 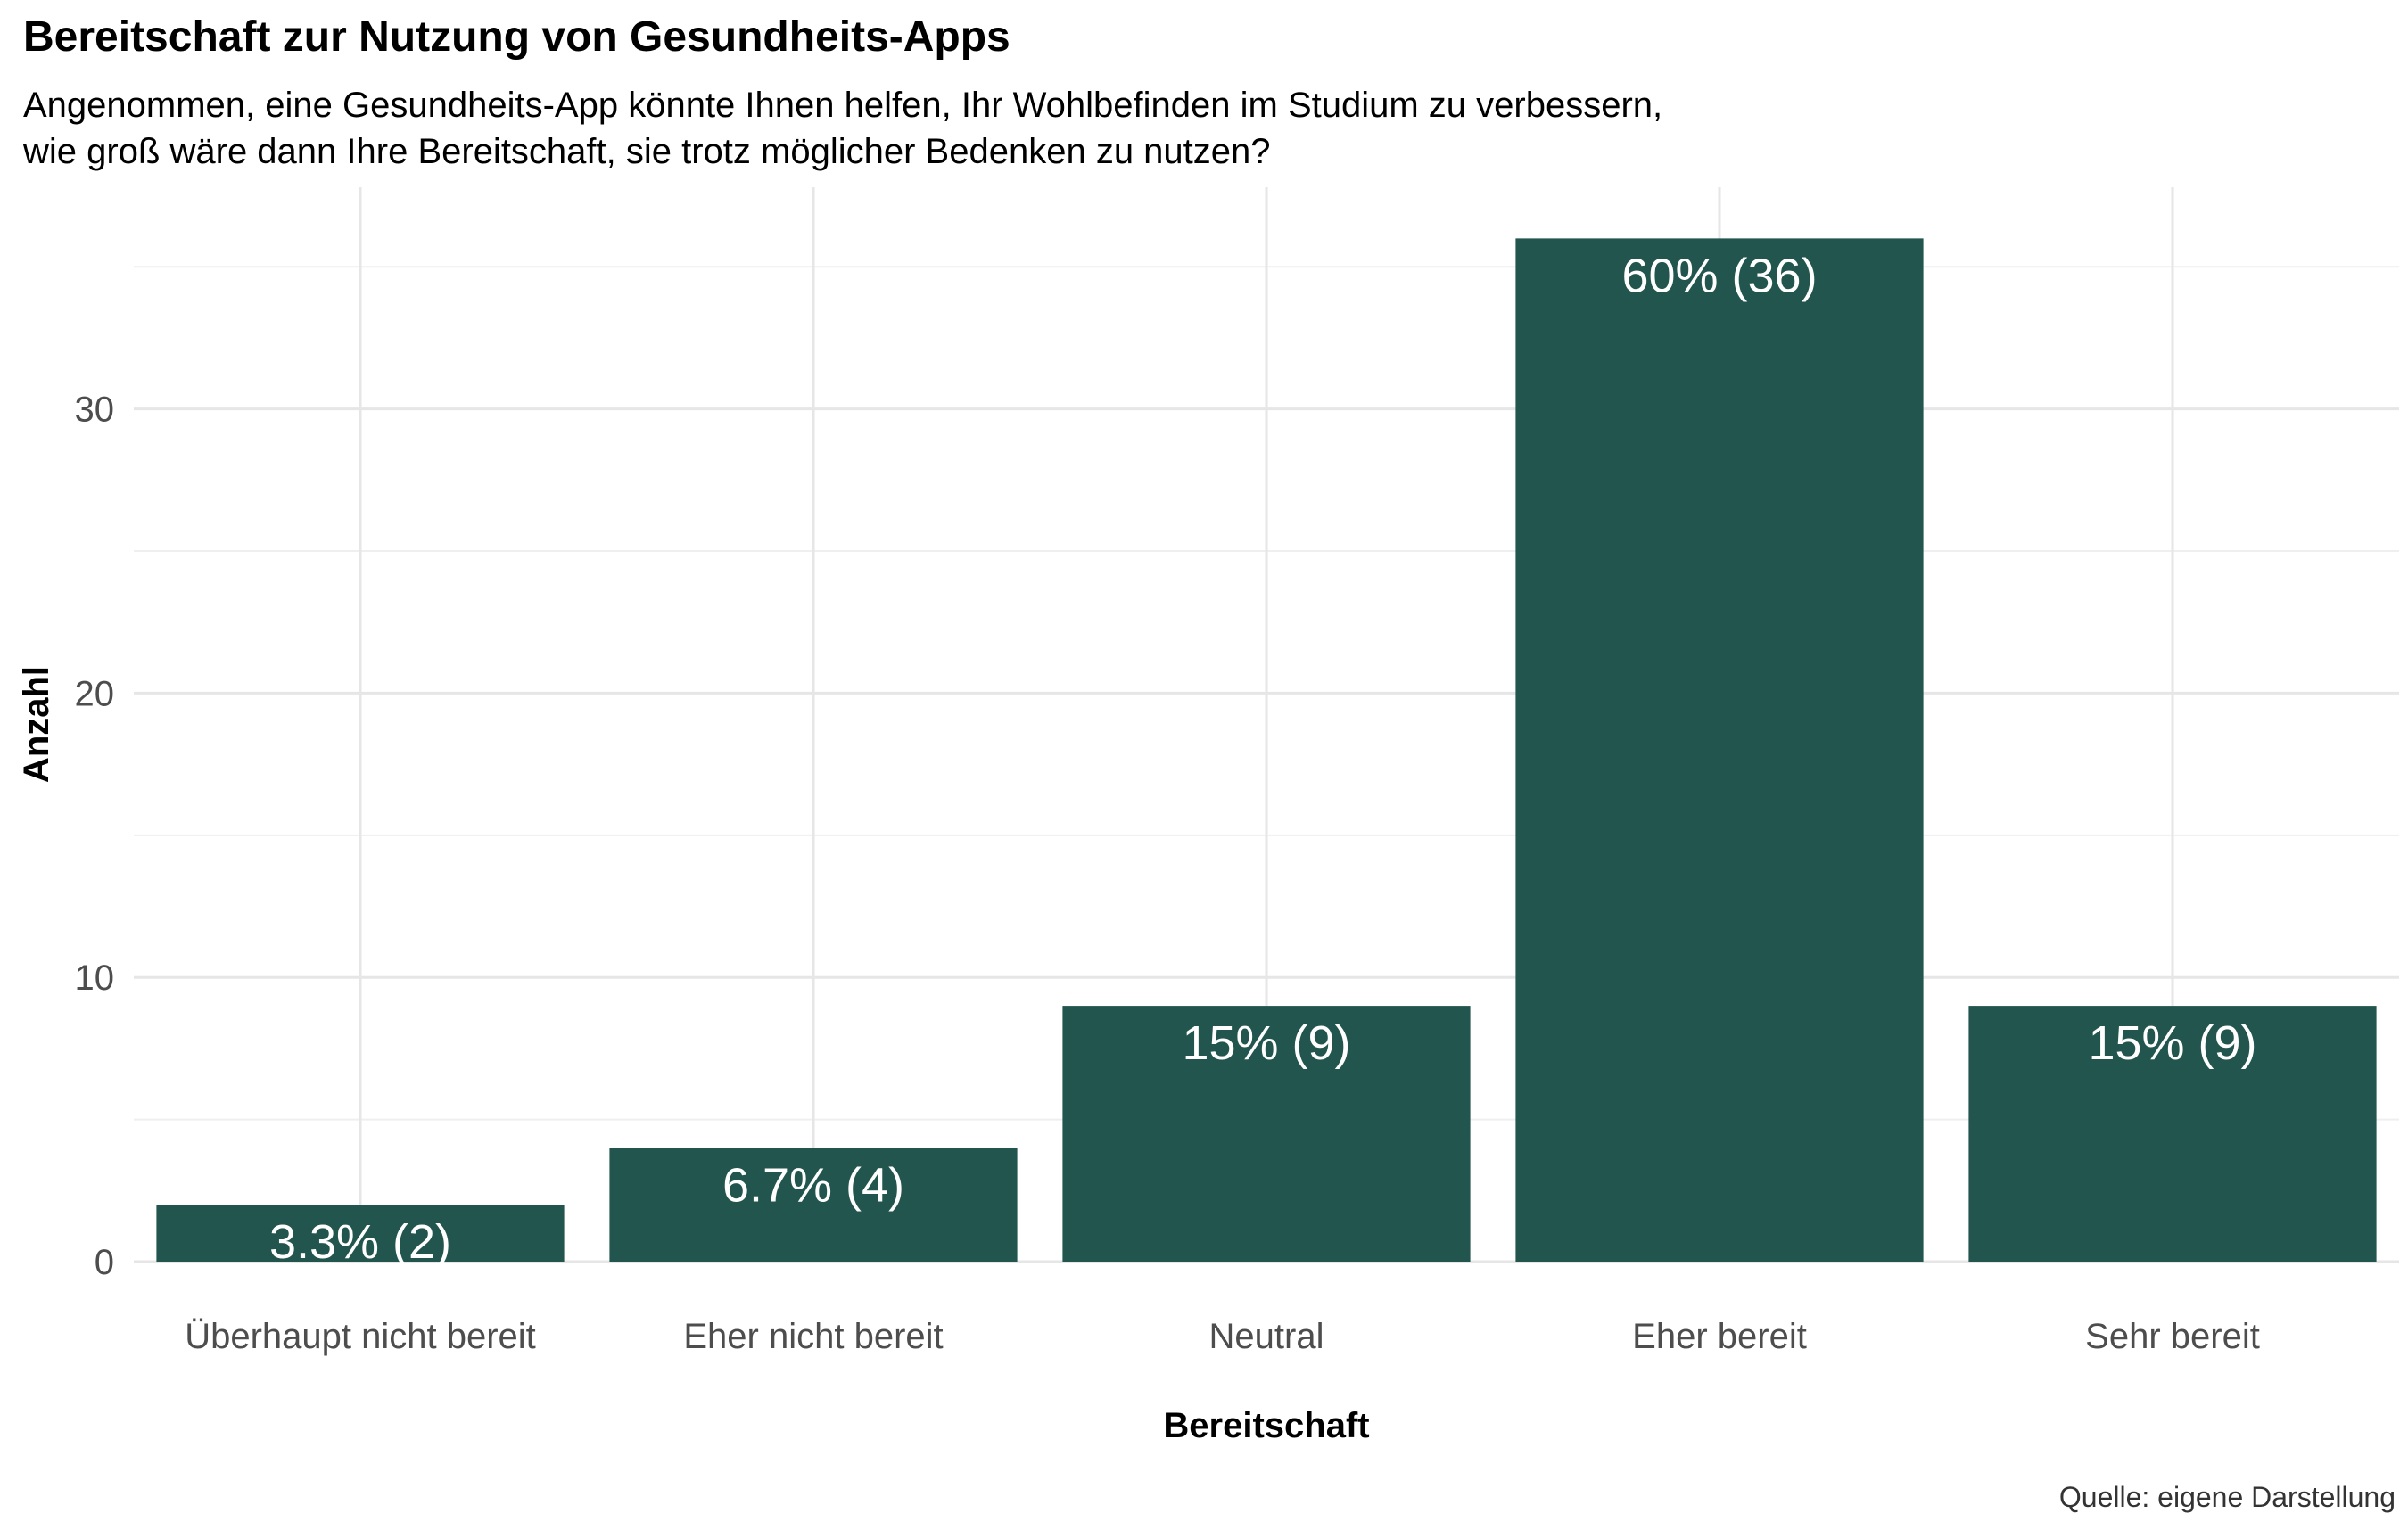 I want to click on y-tick-label: 20, so click(x=95, y=693).